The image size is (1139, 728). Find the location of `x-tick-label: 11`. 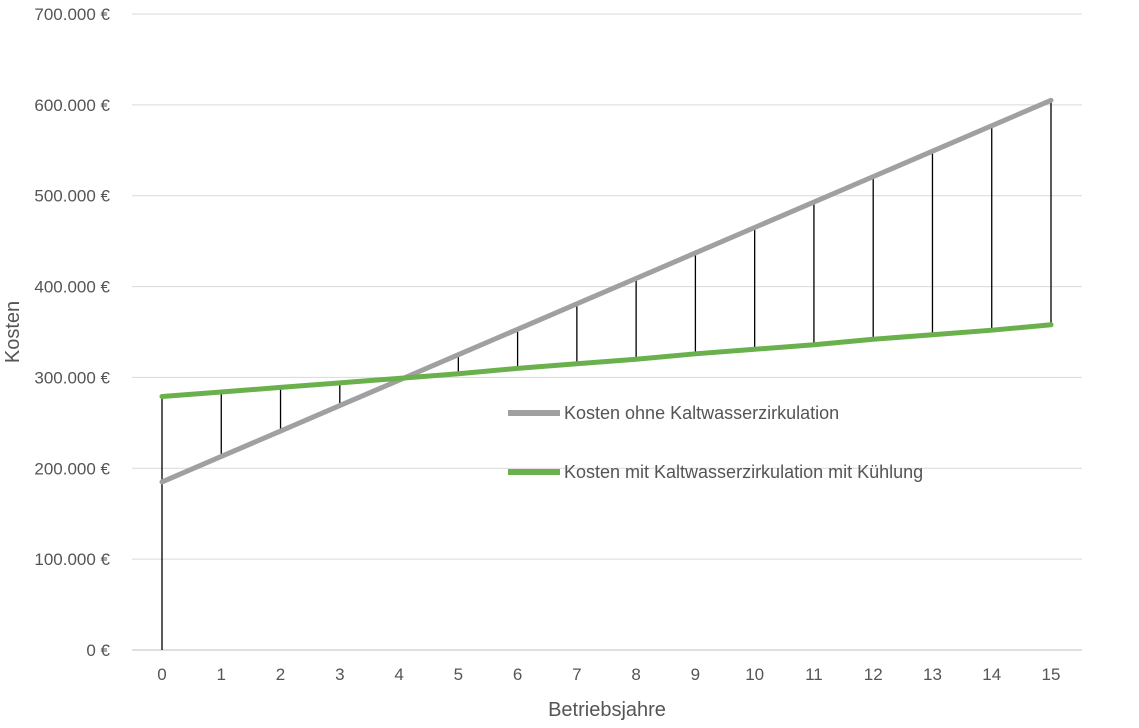

x-tick-label: 11 is located at coordinates (814, 674).